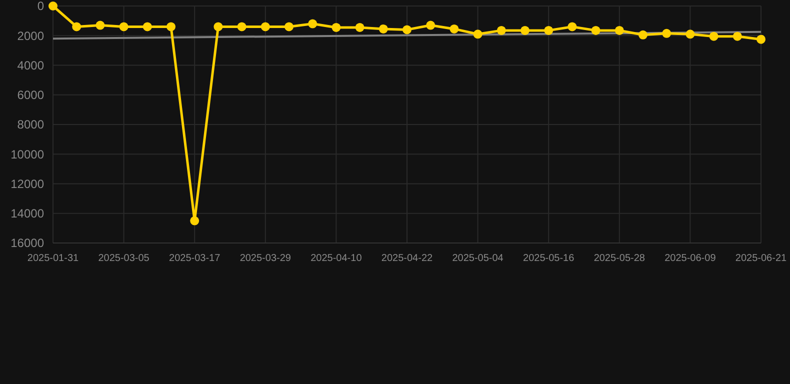  I want to click on x-tick-label: 2025-05-04, so click(478, 258).